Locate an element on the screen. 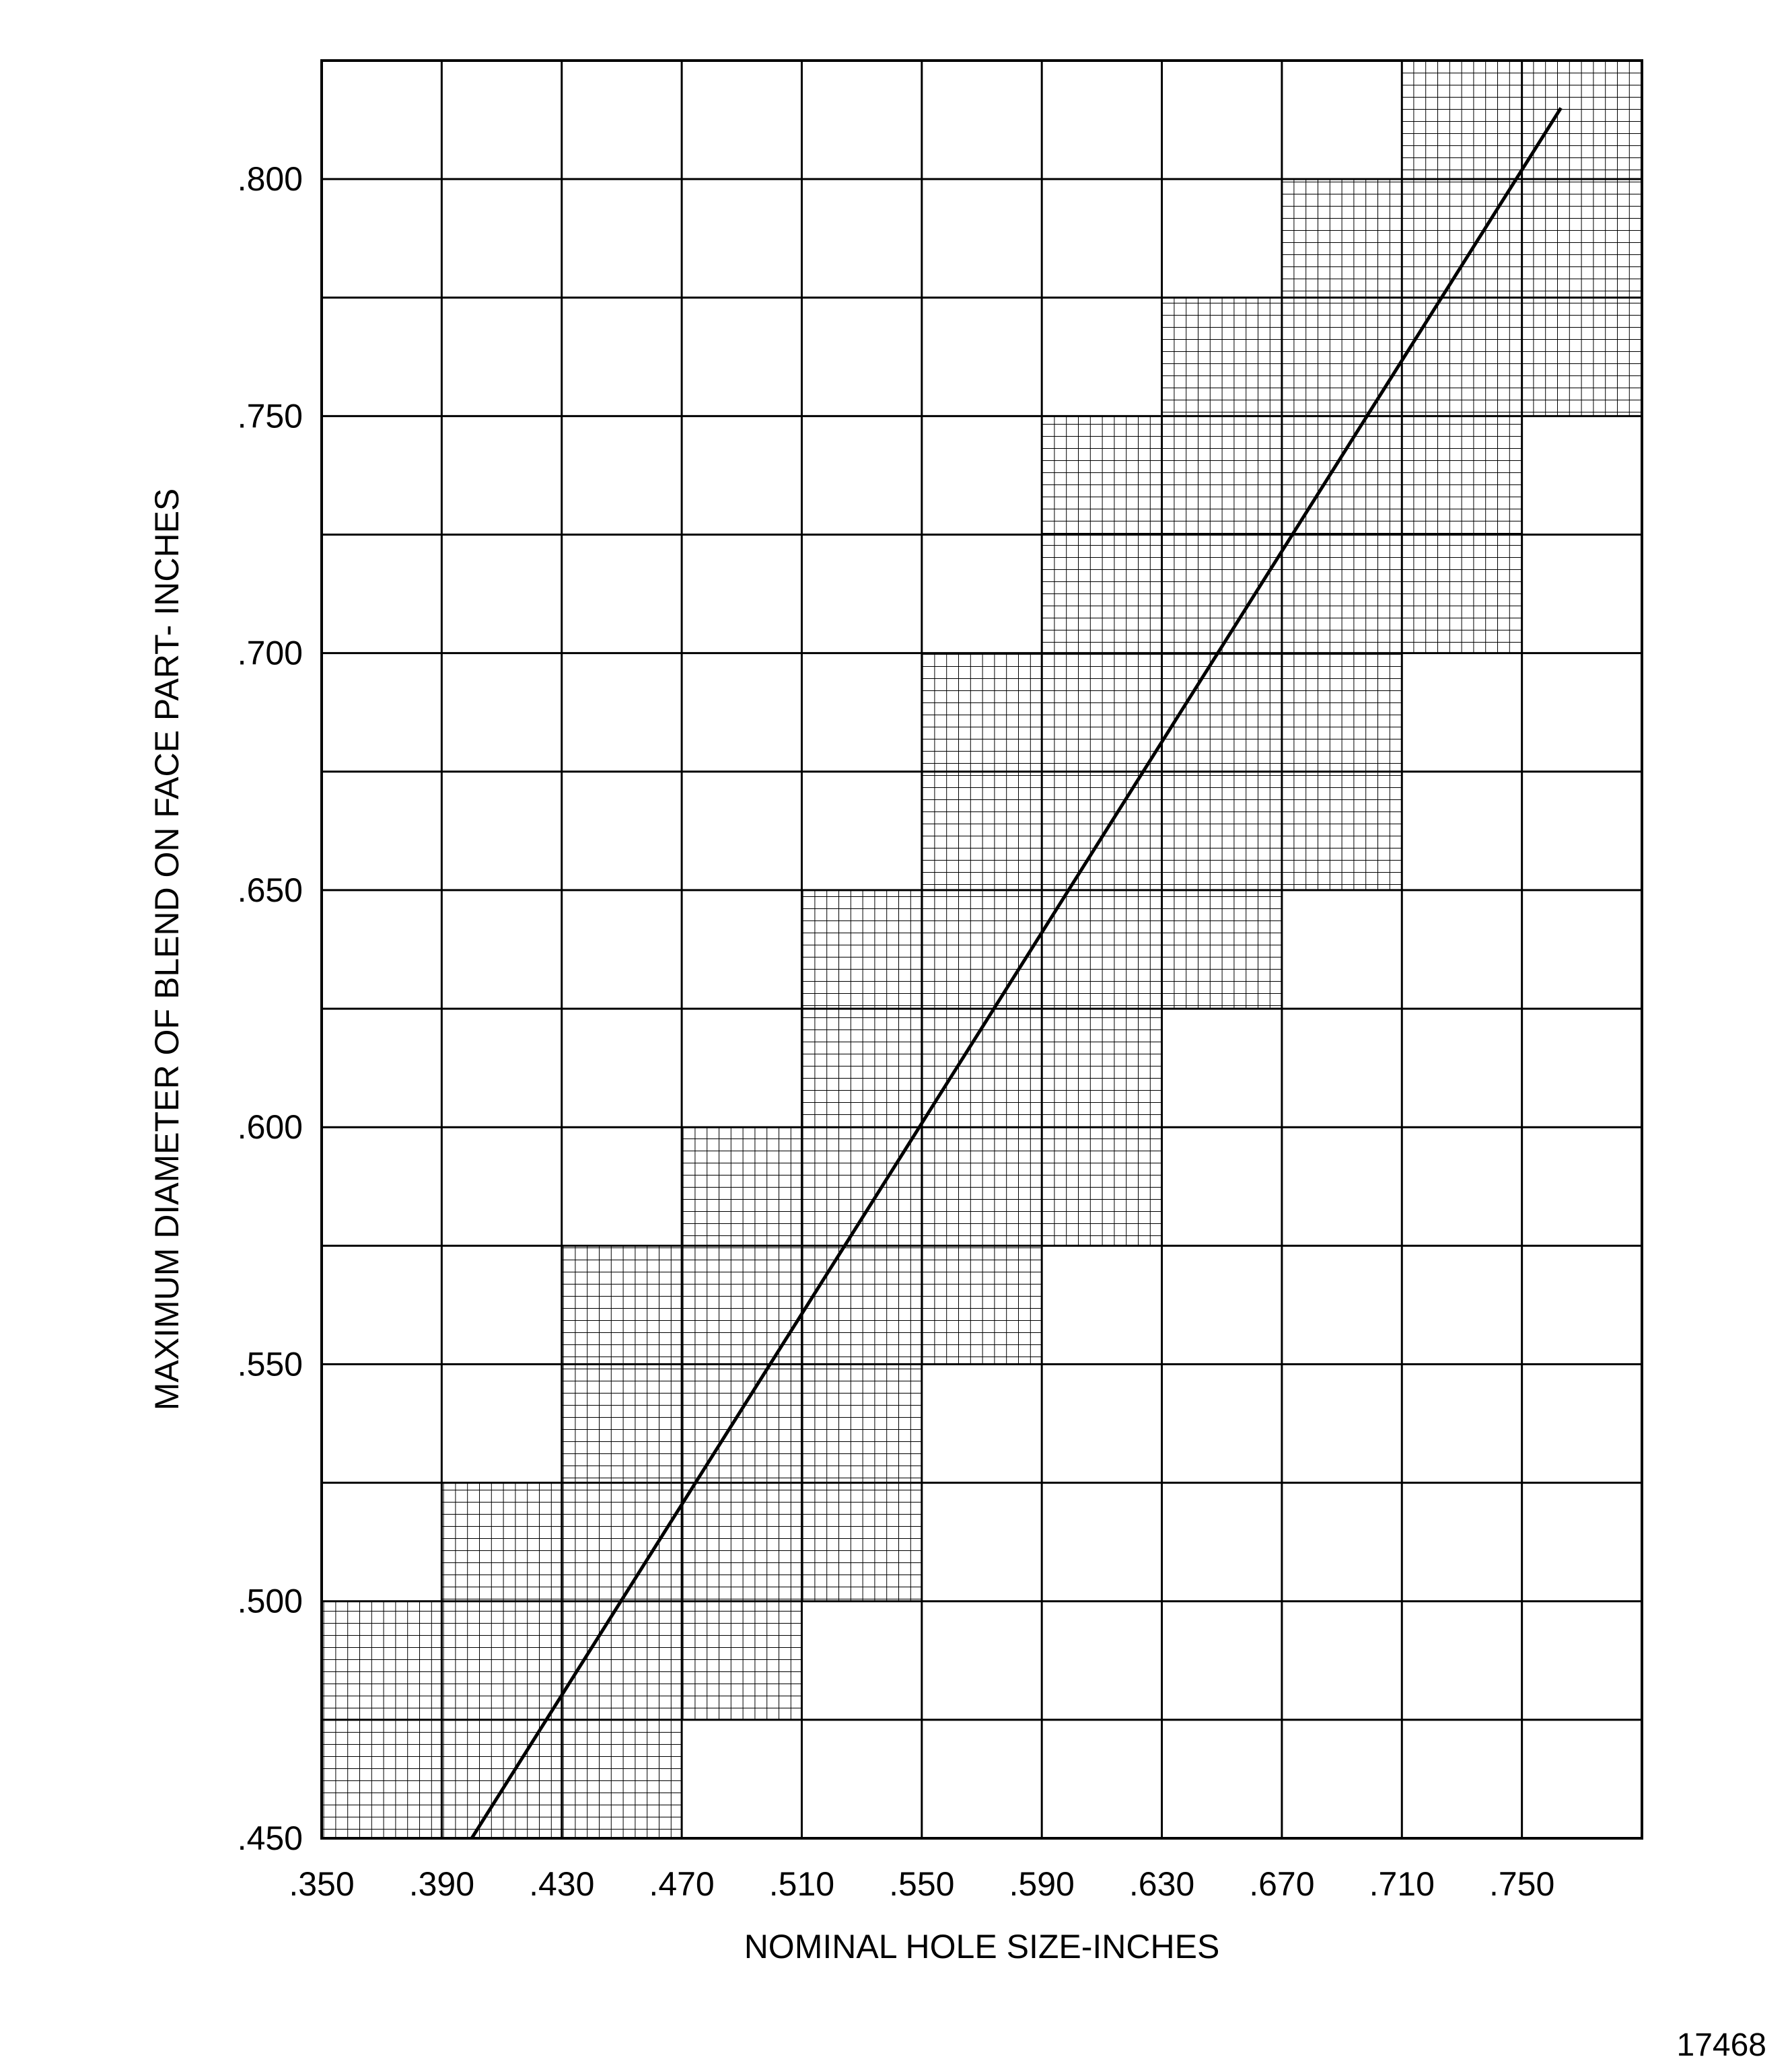 The height and width of the screenshot is (2061, 1792). y-tick-label: .750 is located at coordinates (270, 416).